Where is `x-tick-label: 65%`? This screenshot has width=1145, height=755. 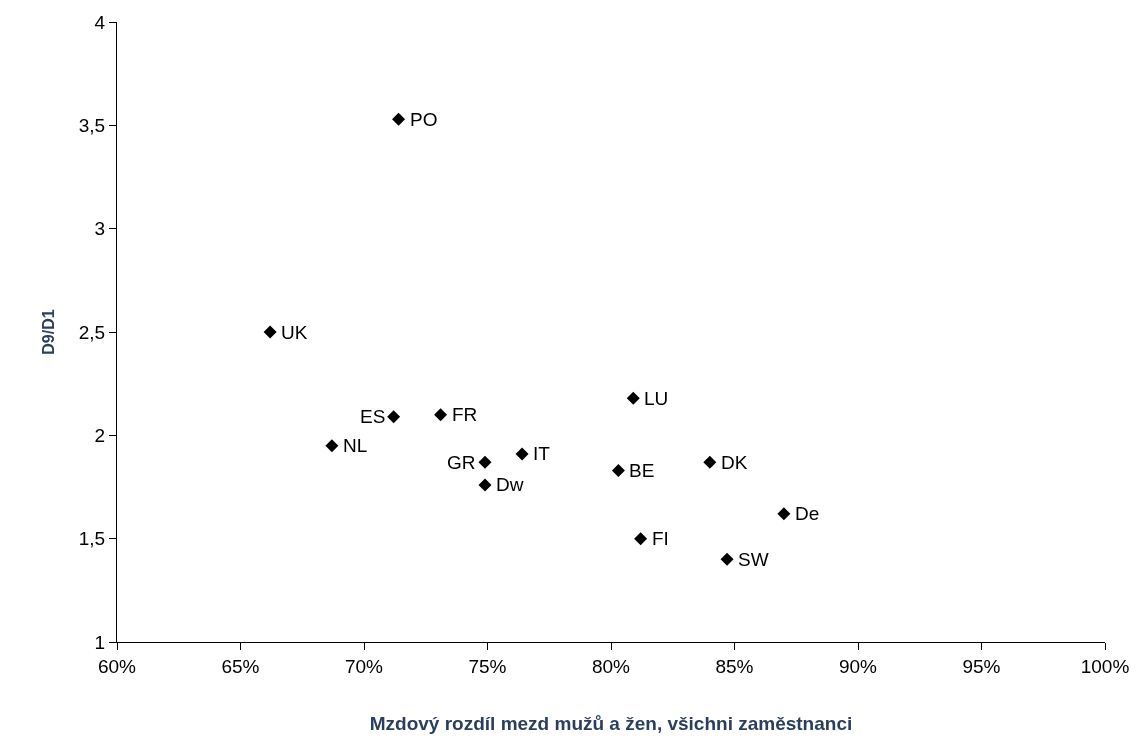 x-tick-label: 65% is located at coordinates (240, 666).